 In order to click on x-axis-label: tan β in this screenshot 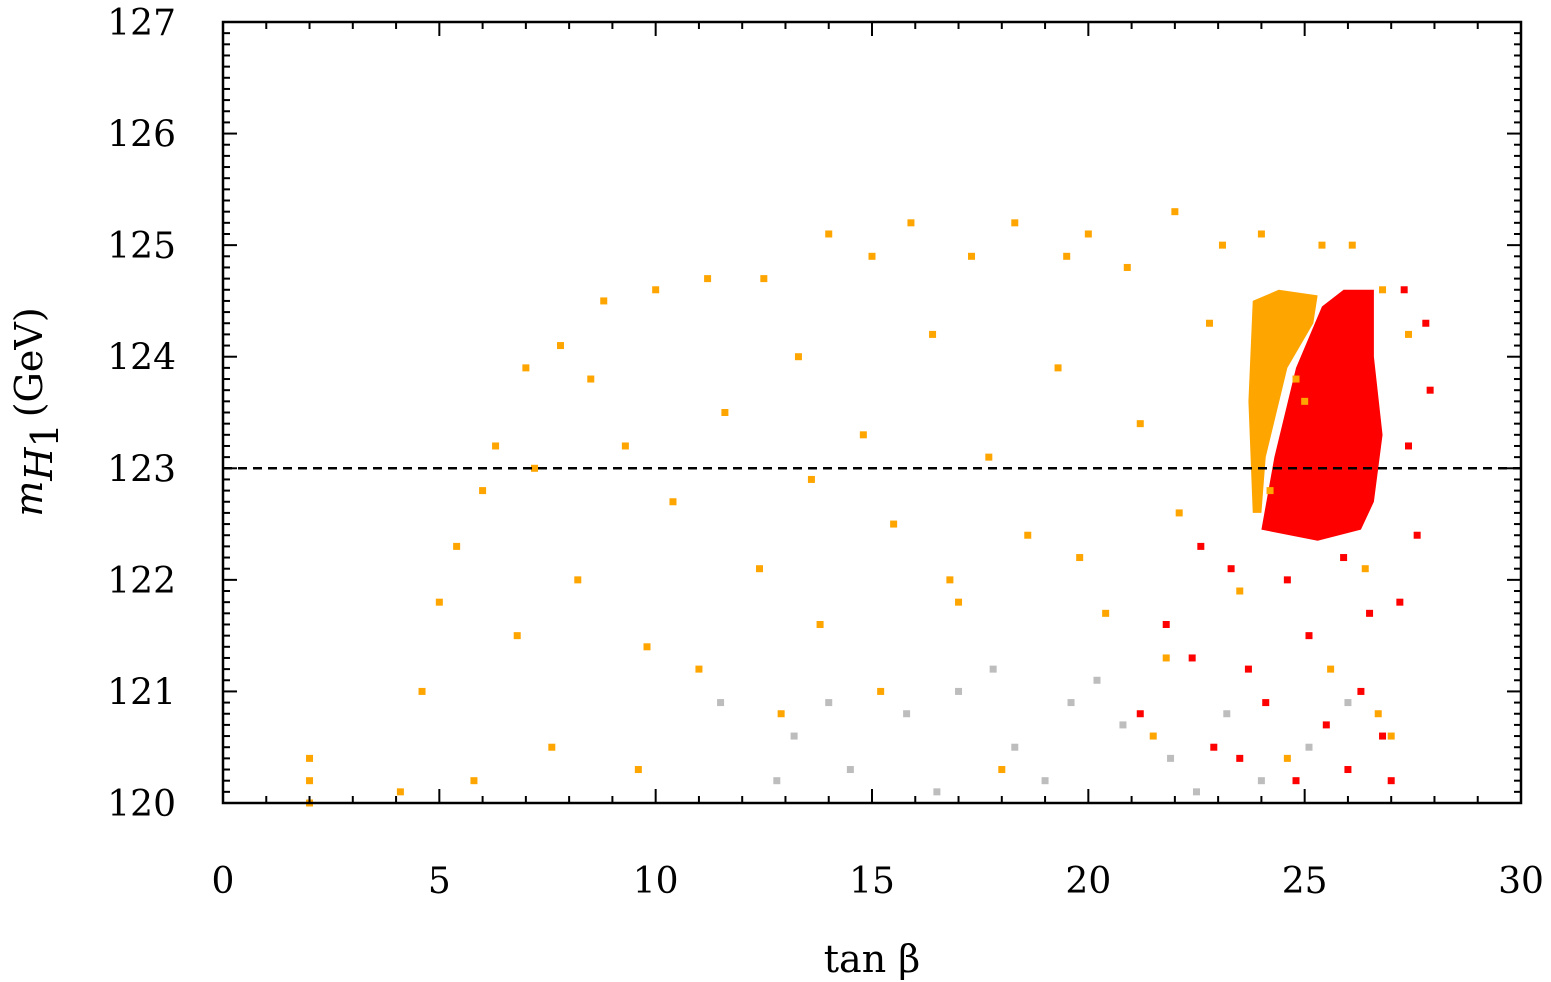, I will do `click(872, 959)`.